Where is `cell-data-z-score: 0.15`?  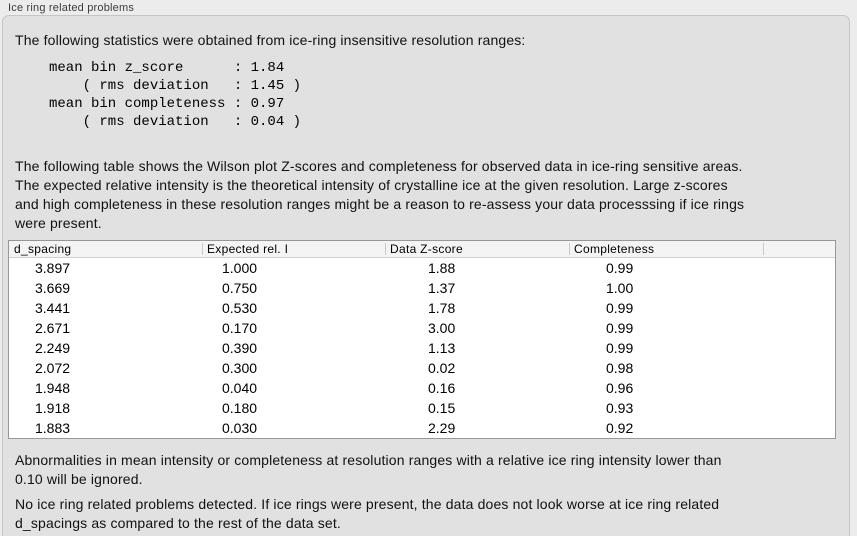 cell-data-z-score: 0.15 is located at coordinates (442, 408).